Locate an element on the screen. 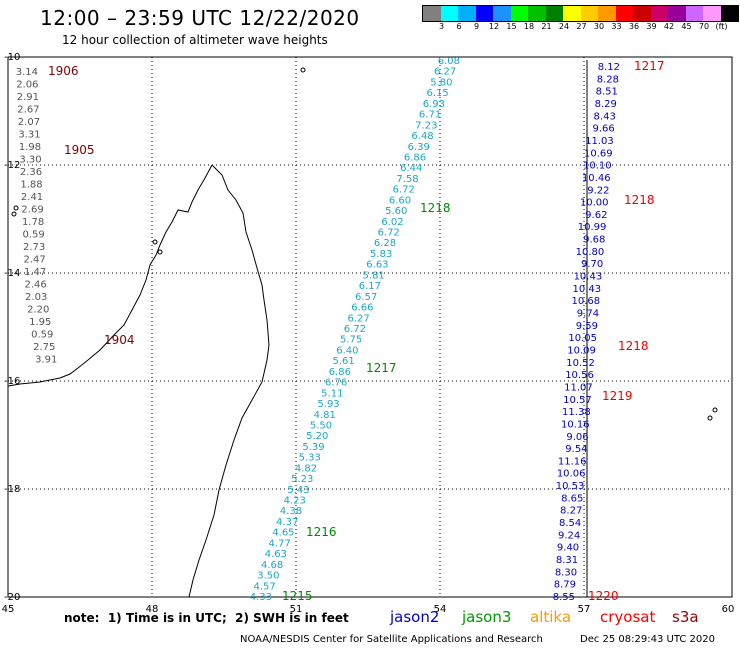 The height and width of the screenshot is (650, 740). cyan-track-value: 5.81 is located at coordinates (374, 275).